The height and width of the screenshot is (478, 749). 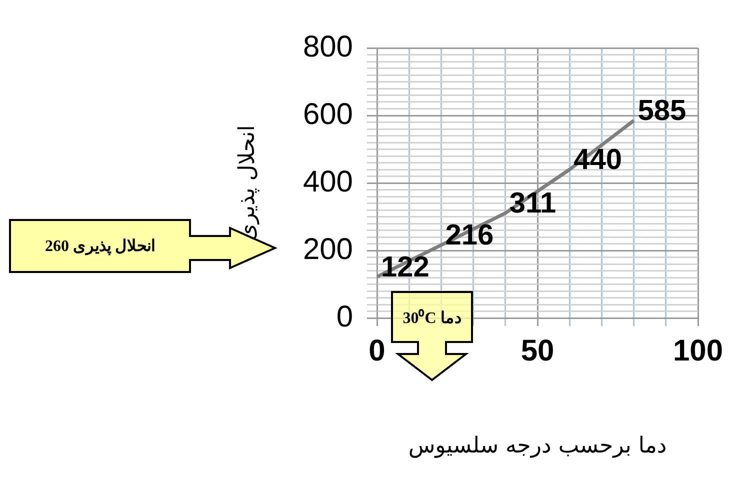 I want to click on y-tick-label: 600, so click(x=327, y=114).